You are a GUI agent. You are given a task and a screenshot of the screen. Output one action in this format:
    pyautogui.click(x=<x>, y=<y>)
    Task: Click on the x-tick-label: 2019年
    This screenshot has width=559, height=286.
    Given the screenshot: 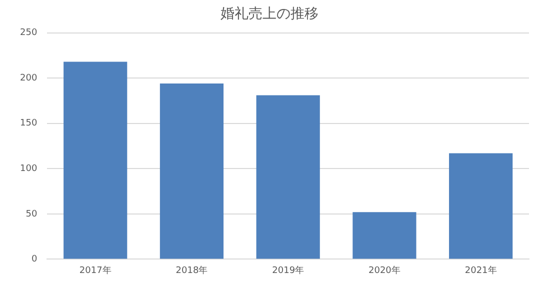 What is the action you would take?
    pyautogui.click(x=288, y=270)
    